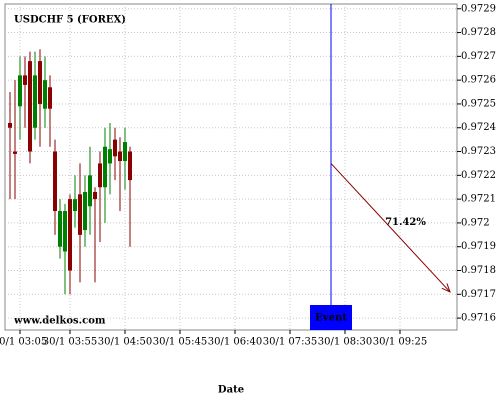 The width and height of the screenshot is (500, 400). What do you see at coordinates (475, 222) in the screenshot?
I see `y-tick-label: 0.972` at bounding box center [475, 222].